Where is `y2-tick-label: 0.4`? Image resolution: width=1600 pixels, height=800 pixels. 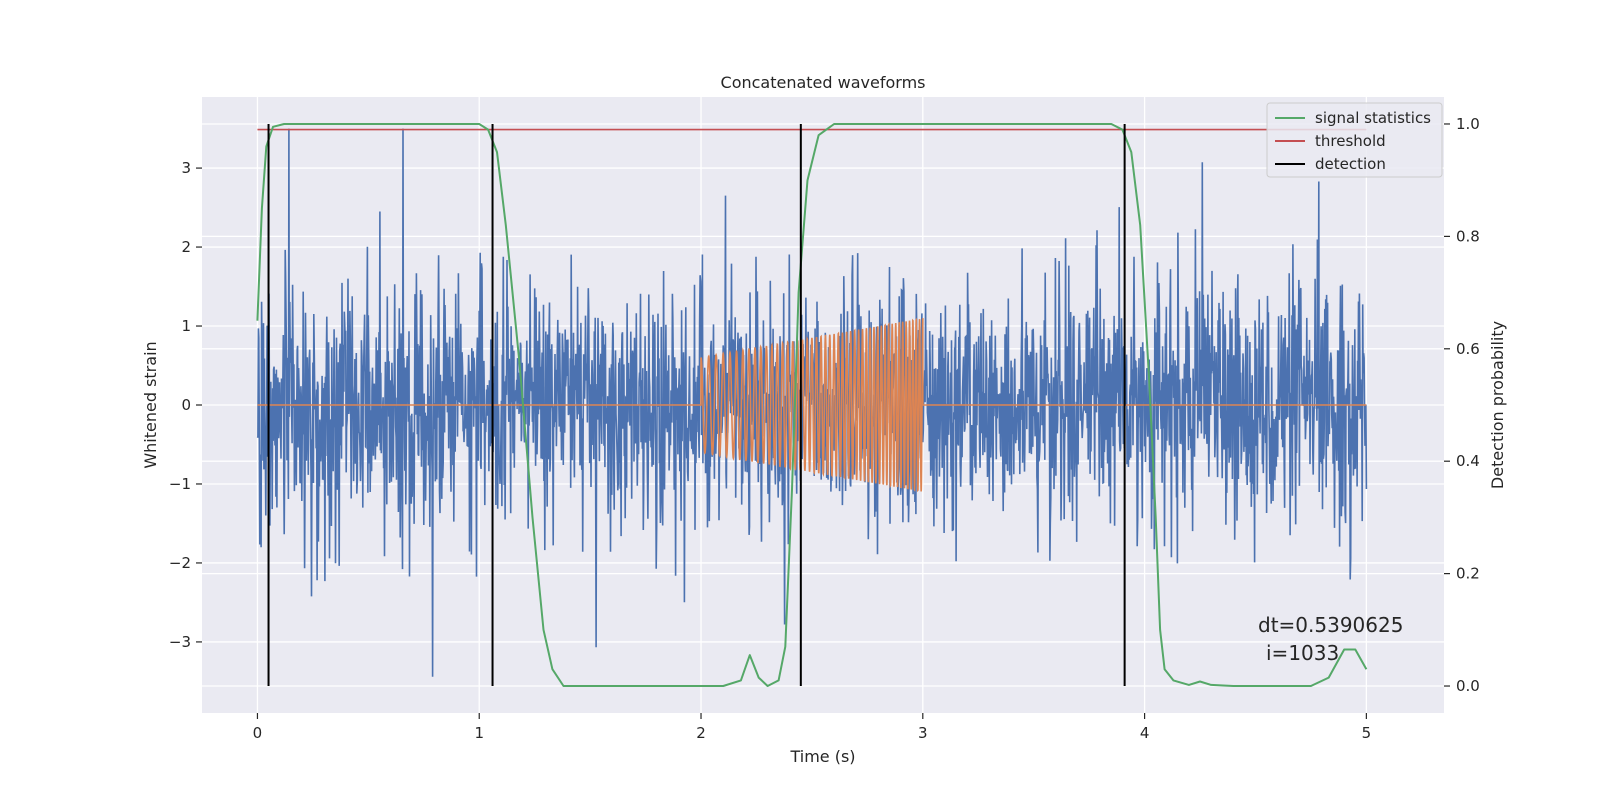 y2-tick-label: 0.4 is located at coordinates (1468, 461).